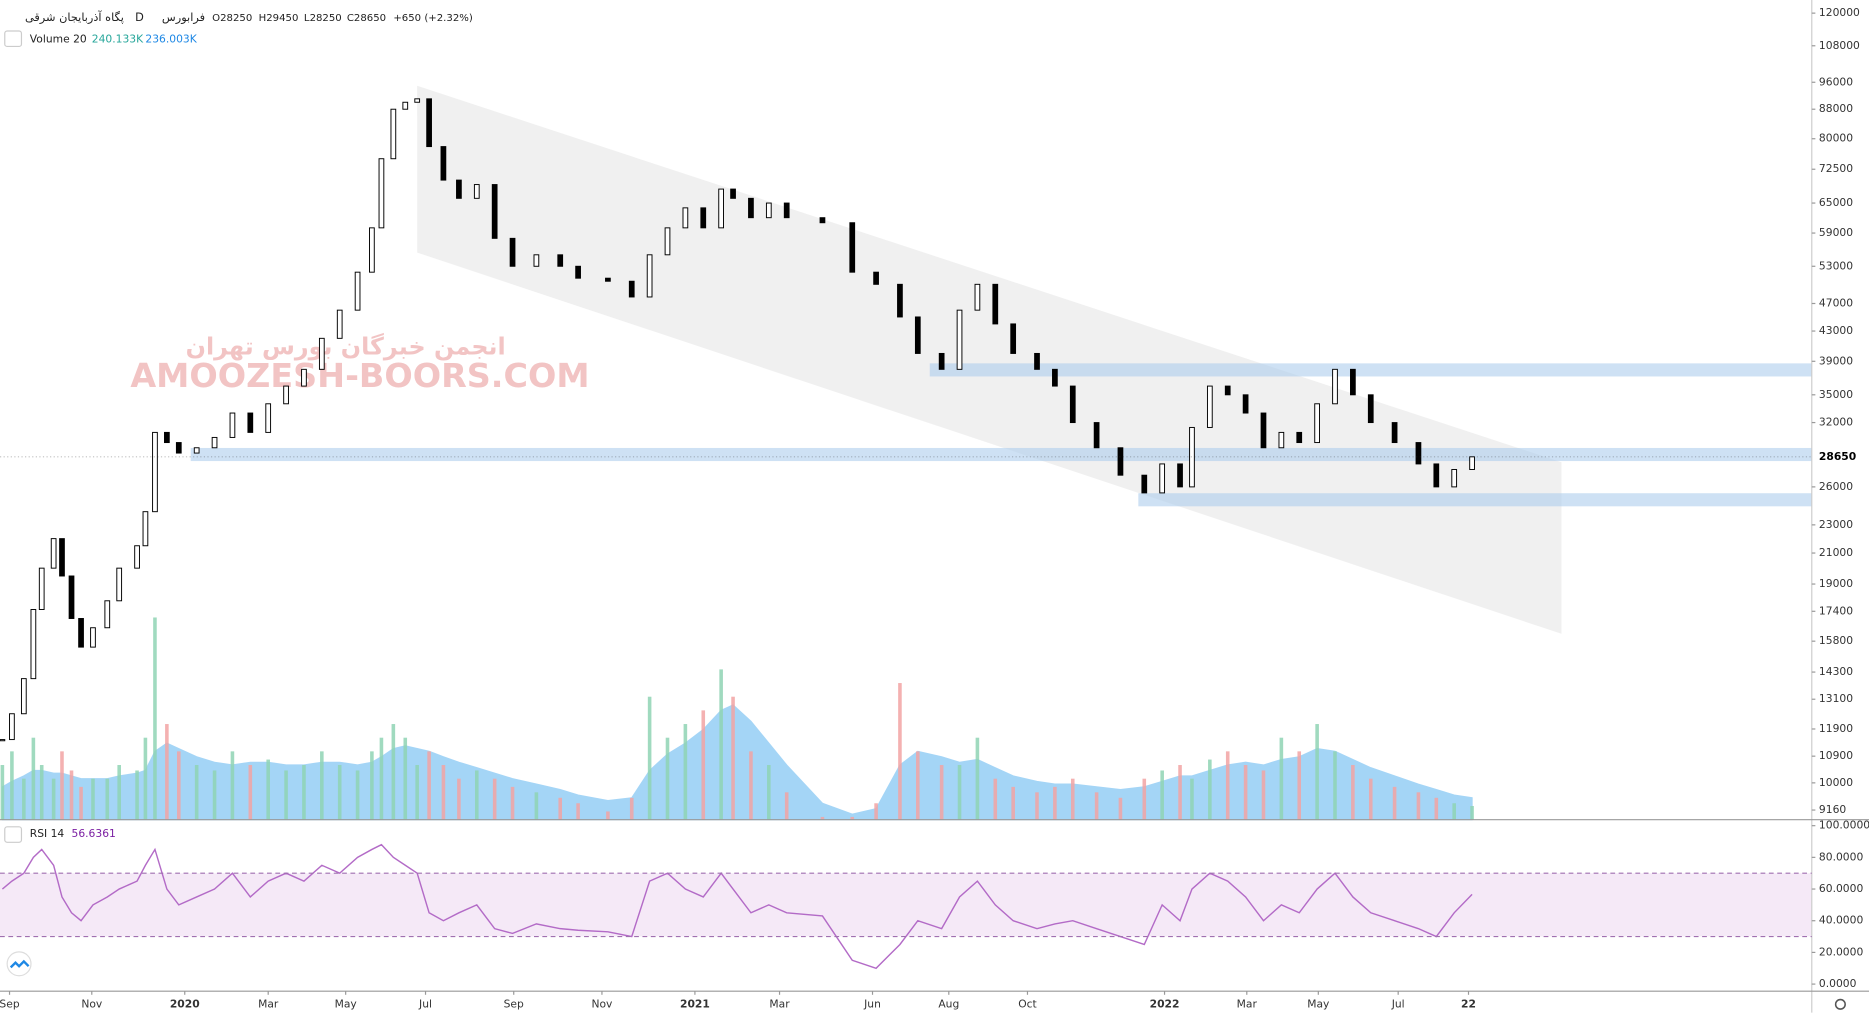  I want to click on rsi-line, so click(737, 906).